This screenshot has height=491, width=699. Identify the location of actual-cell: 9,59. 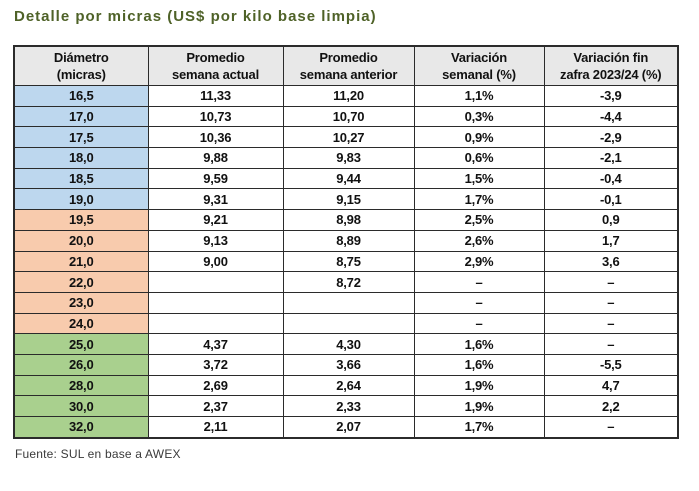
(215, 178).